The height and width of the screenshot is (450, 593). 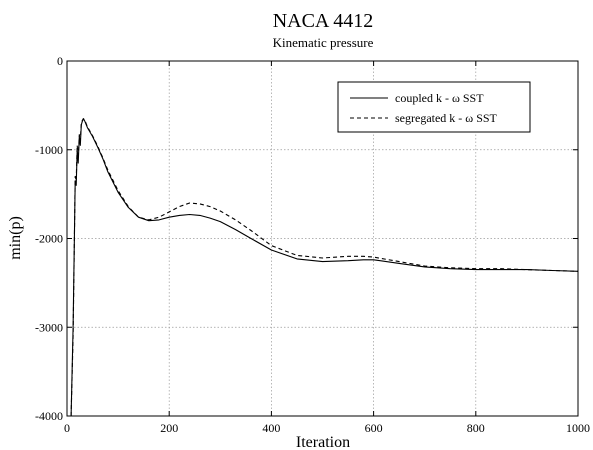 What do you see at coordinates (439, 98) in the screenshot?
I see `legend-label: coupled k - ω SST` at bounding box center [439, 98].